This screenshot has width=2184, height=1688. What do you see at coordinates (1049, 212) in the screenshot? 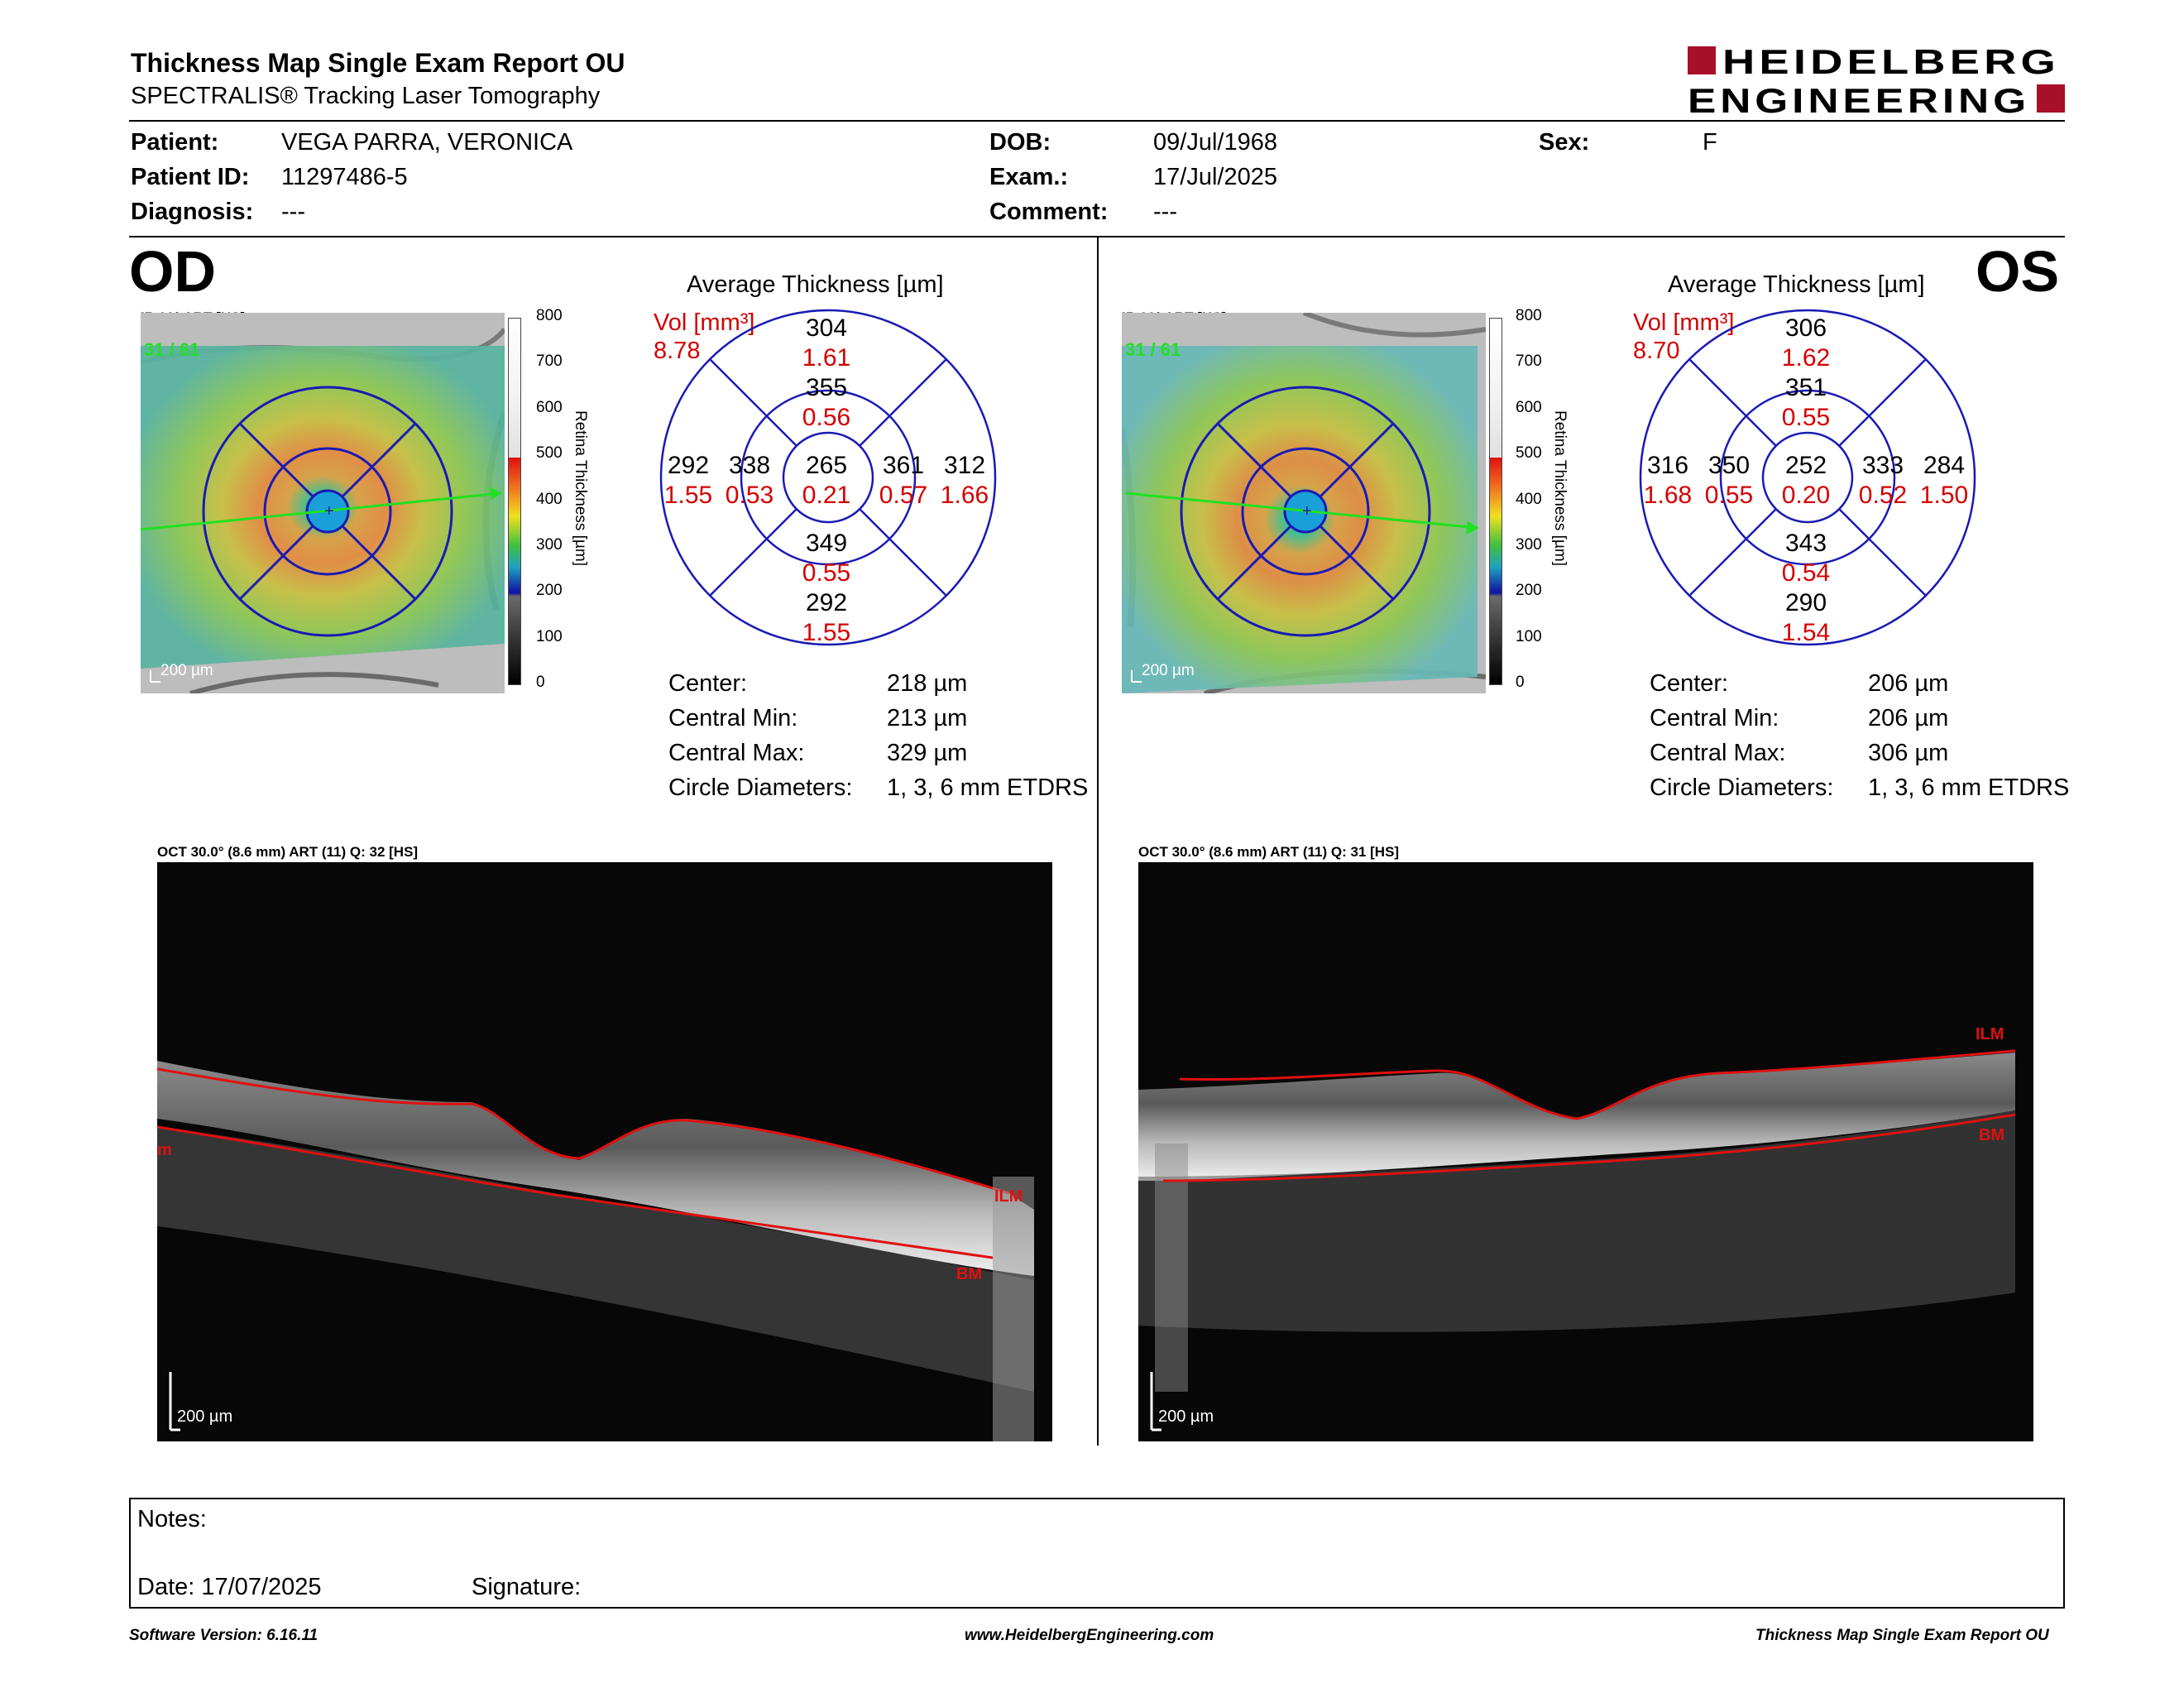
I see `comment-label: Comment:` at bounding box center [1049, 212].